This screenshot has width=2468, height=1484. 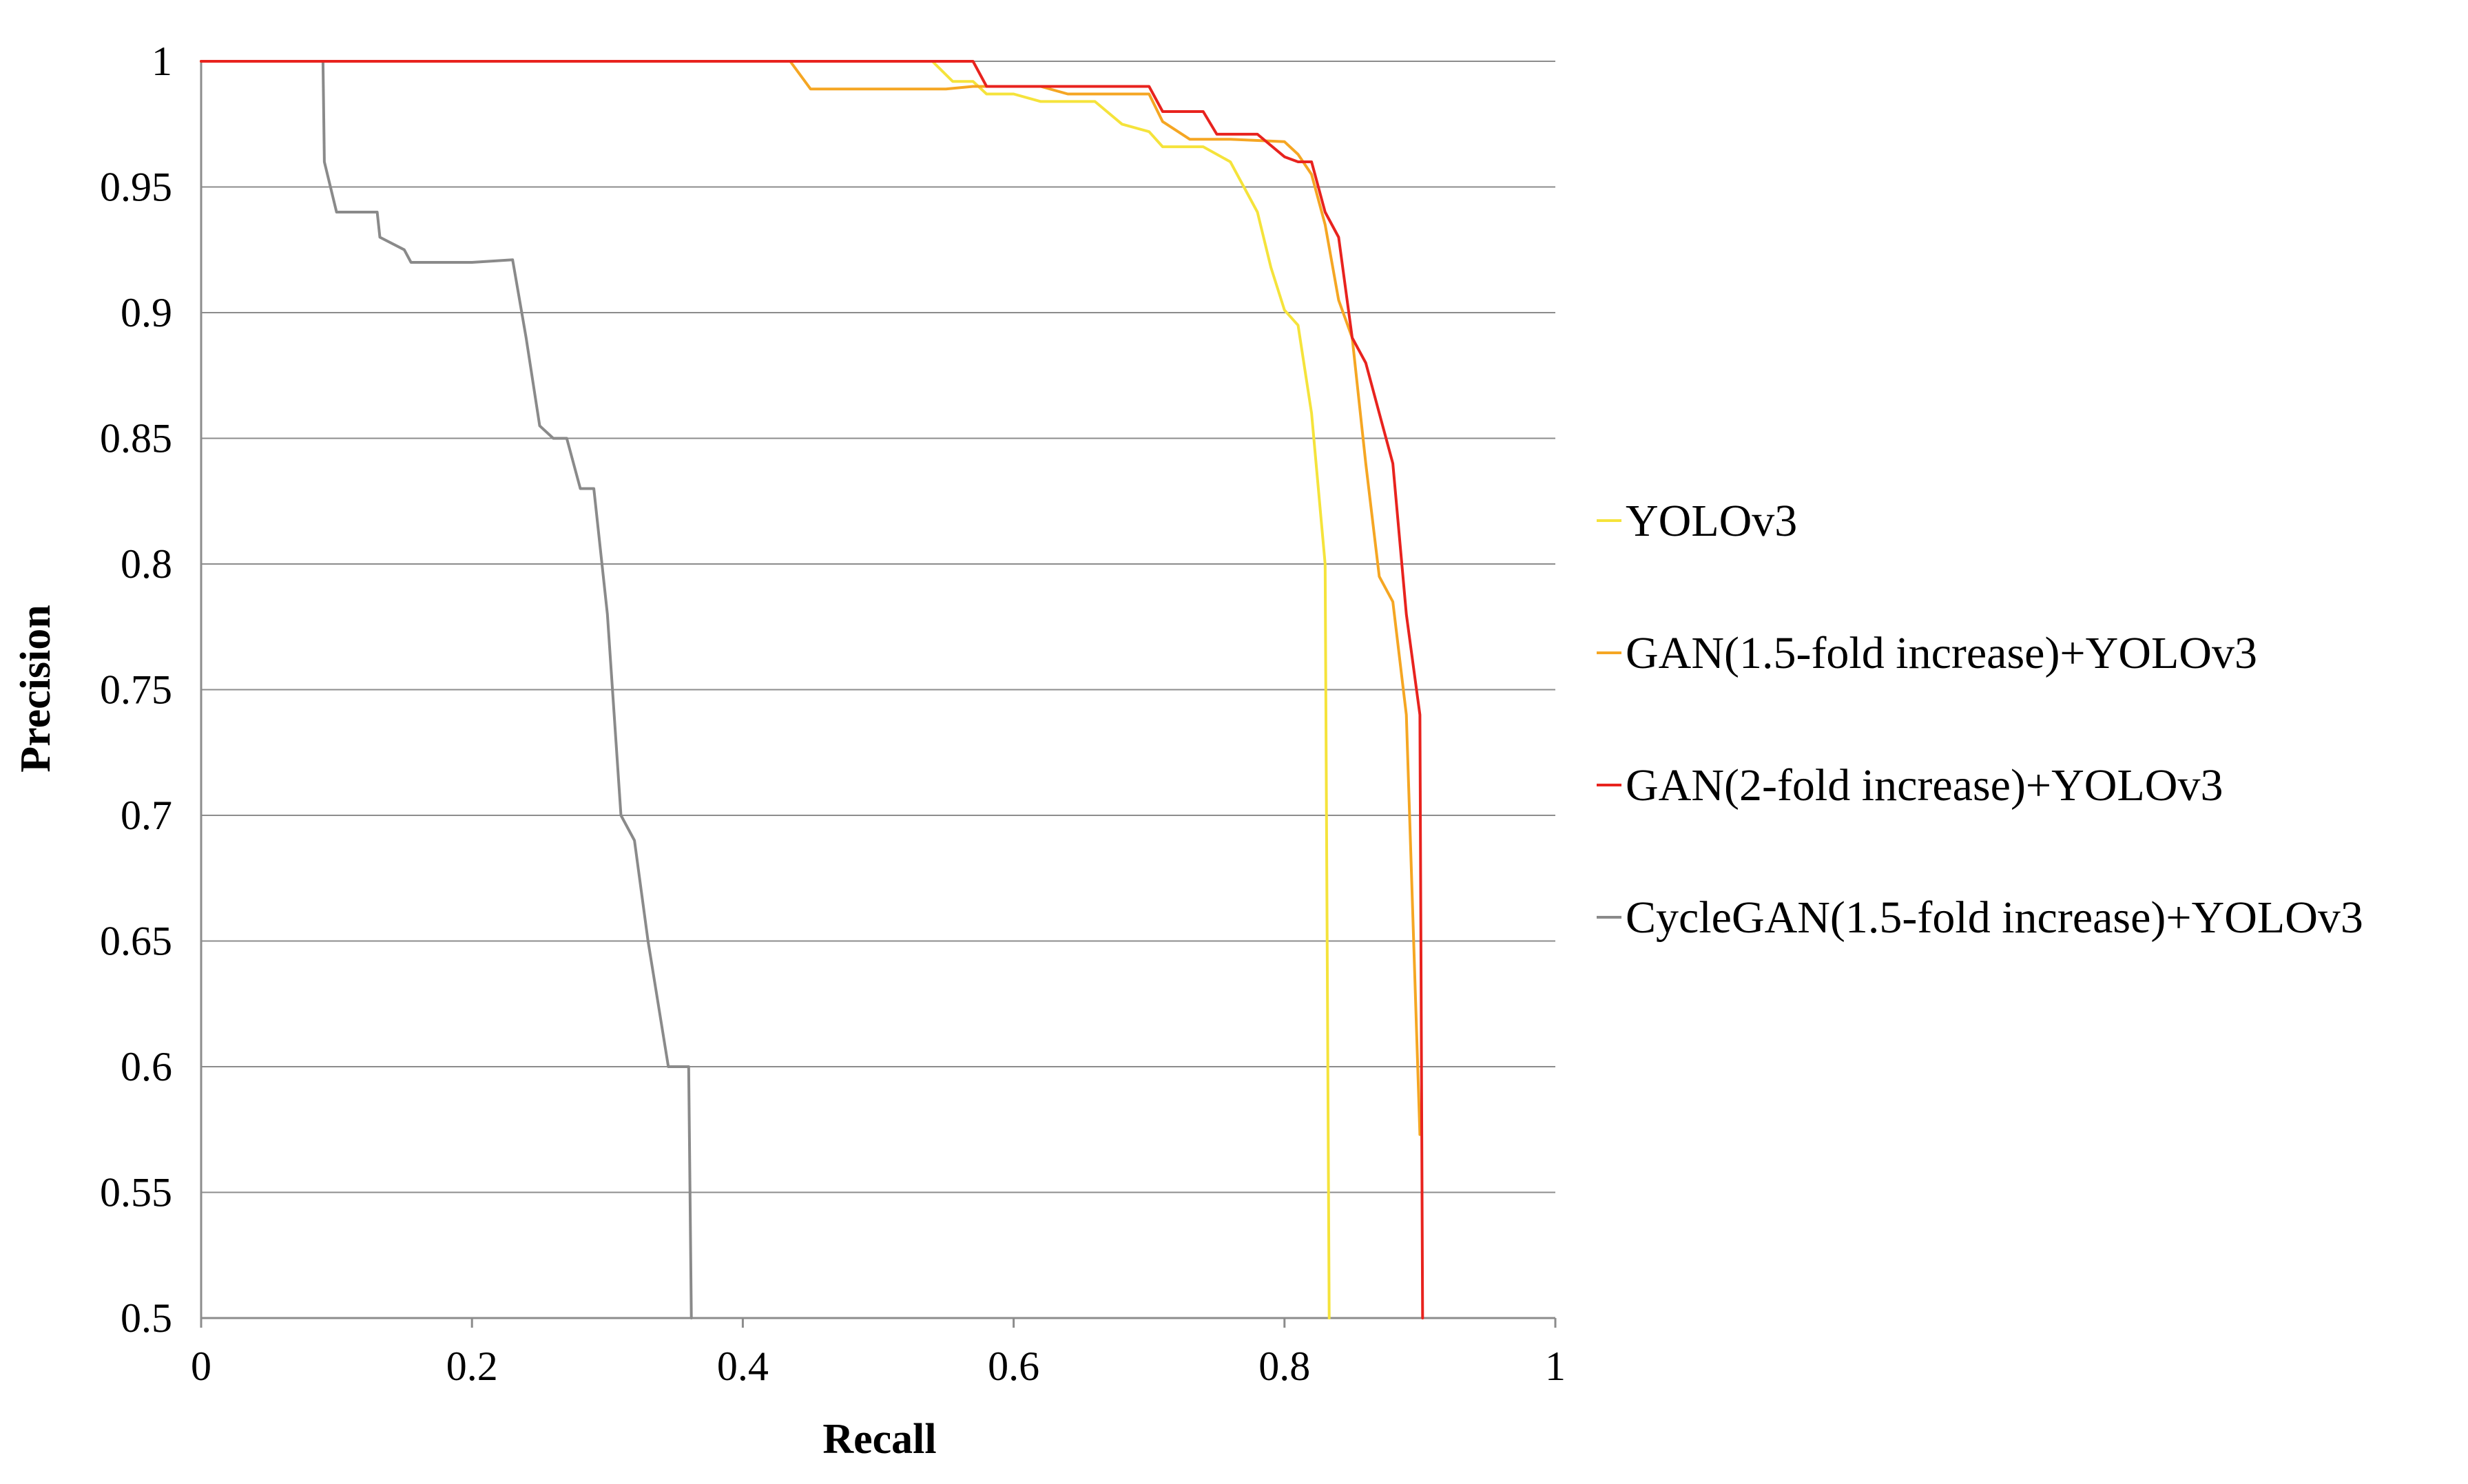 I want to click on x-axis-title: Recall, so click(x=879, y=1440).